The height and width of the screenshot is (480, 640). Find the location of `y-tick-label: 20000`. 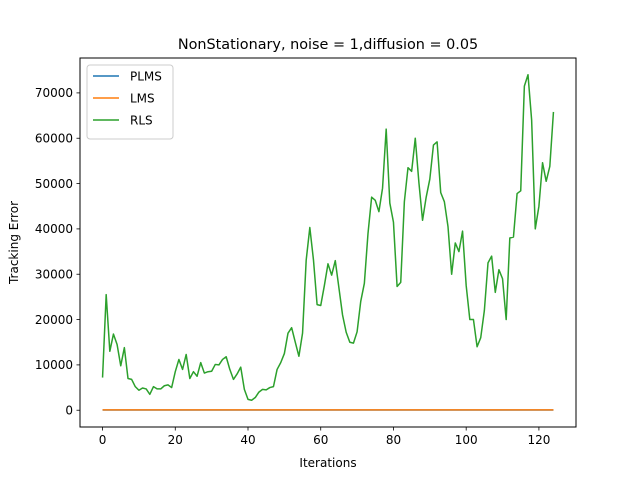

y-tick-label: 20000 is located at coordinates (54, 320).